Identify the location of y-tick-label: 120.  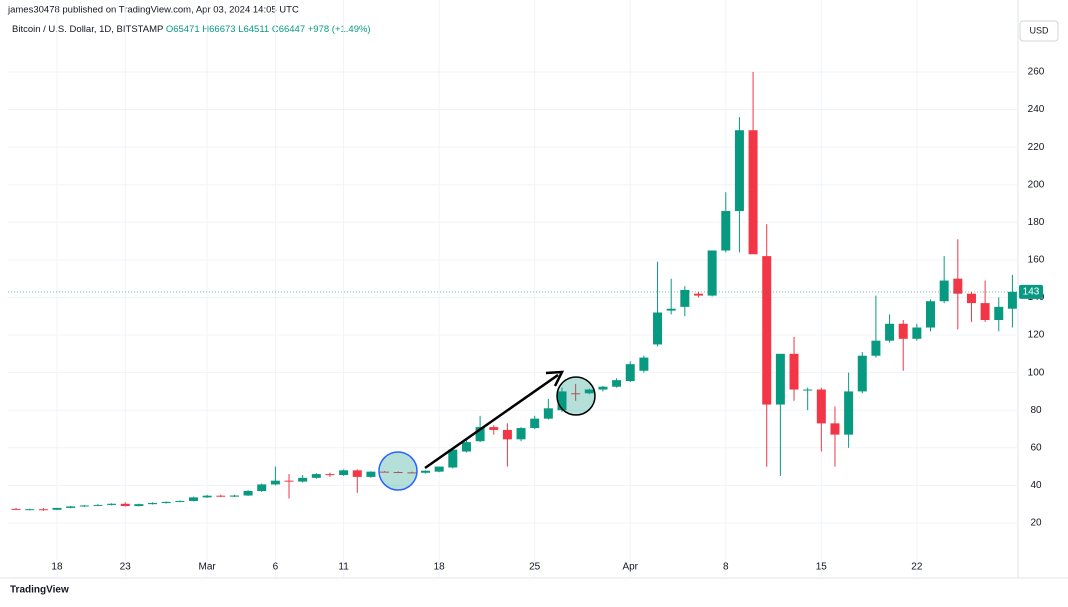
(1036, 335).